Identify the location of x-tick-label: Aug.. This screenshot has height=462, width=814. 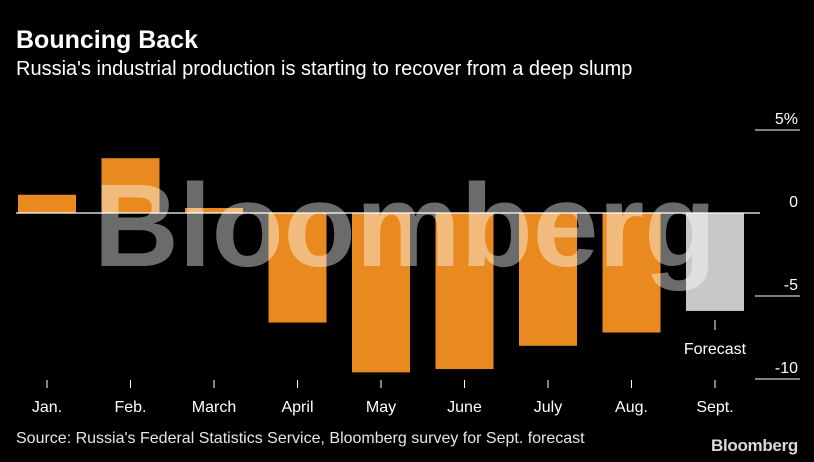
(631, 407).